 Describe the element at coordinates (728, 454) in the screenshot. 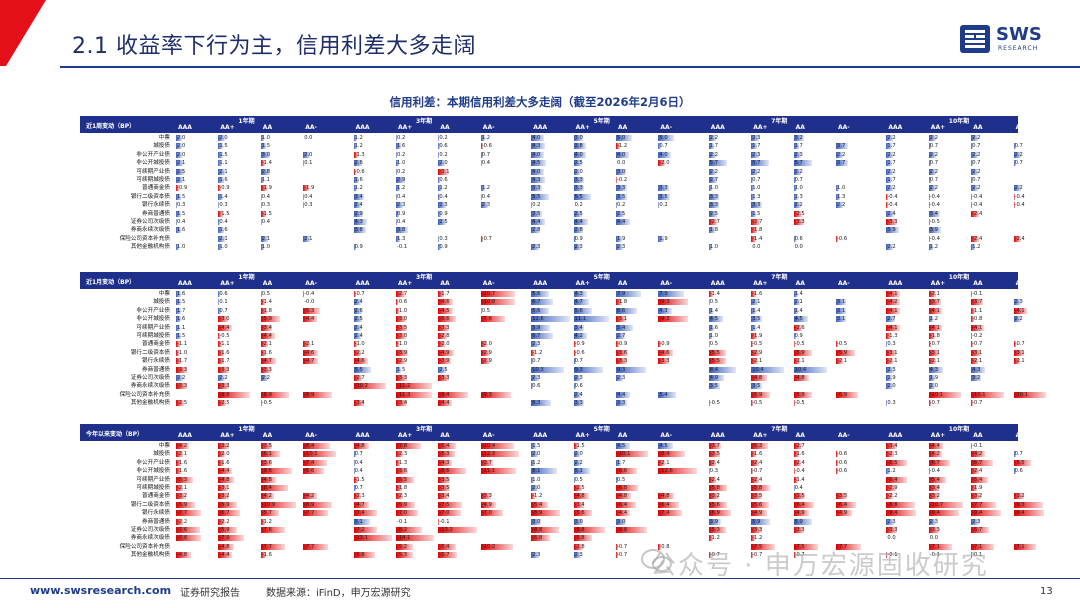

I see `value-cell: -3.5` at that location.